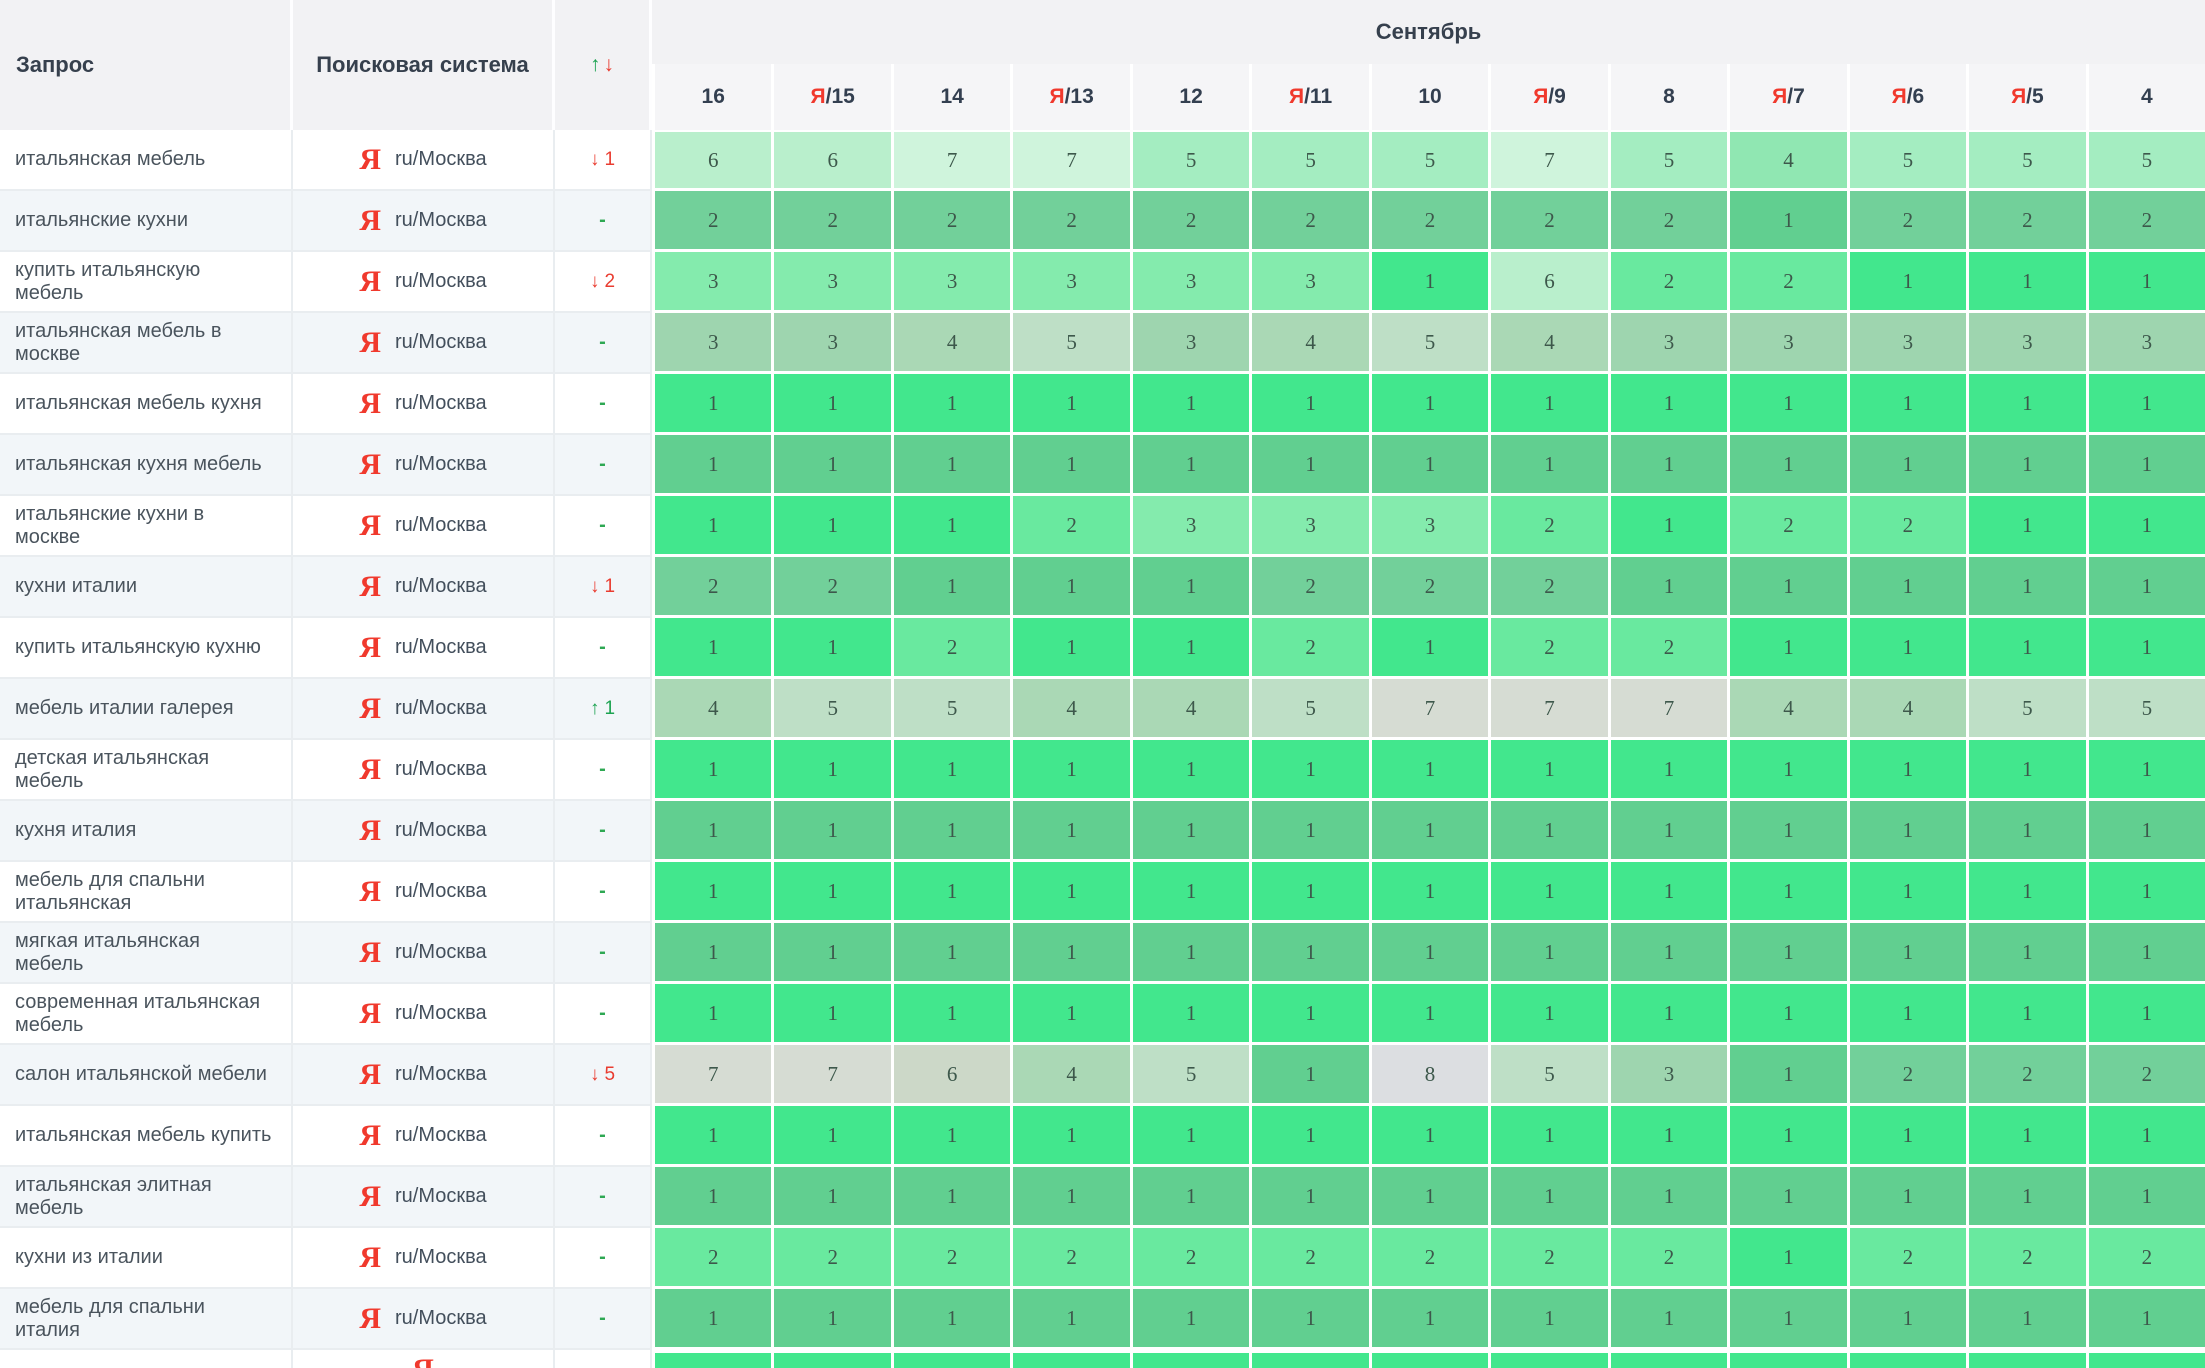 Image resolution: width=2205 pixels, height=1368 pixels. I want to click on query-label: мебель для спальни италия, so click(146, 1319).